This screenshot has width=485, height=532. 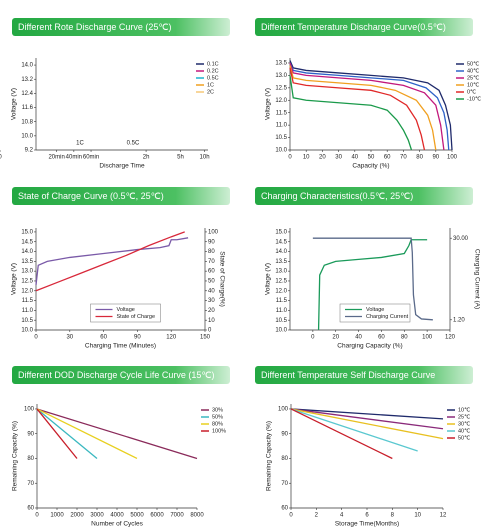 What do you see at coordinates (464, 410) in the screenshot?
I see `legend-label: 10℃` at bounding box center [464, 410].